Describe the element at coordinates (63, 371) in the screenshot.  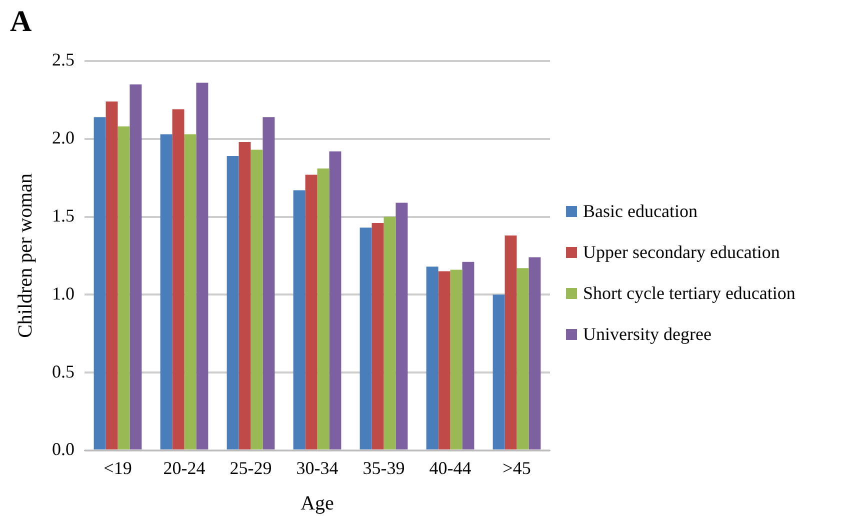
I see `y-tick-label: 0.5` at that location.